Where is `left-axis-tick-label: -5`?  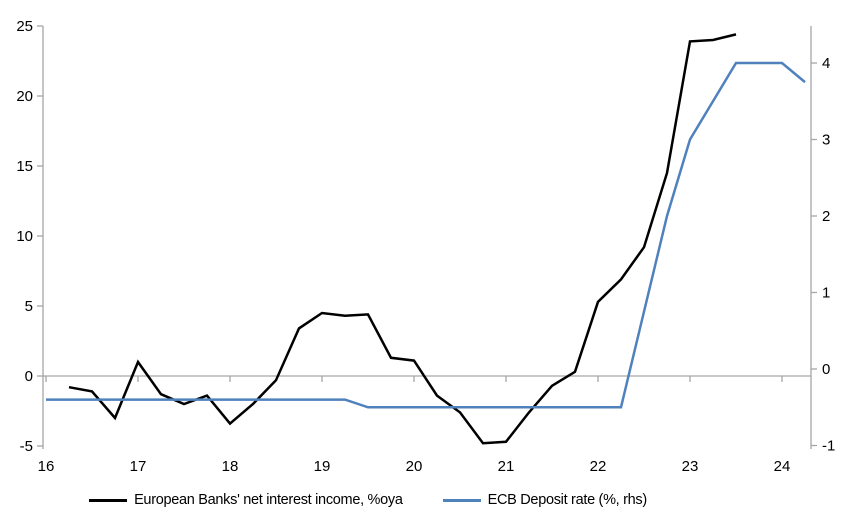 left-axis-tick-label: -5 is located at coordinates (26, 446).